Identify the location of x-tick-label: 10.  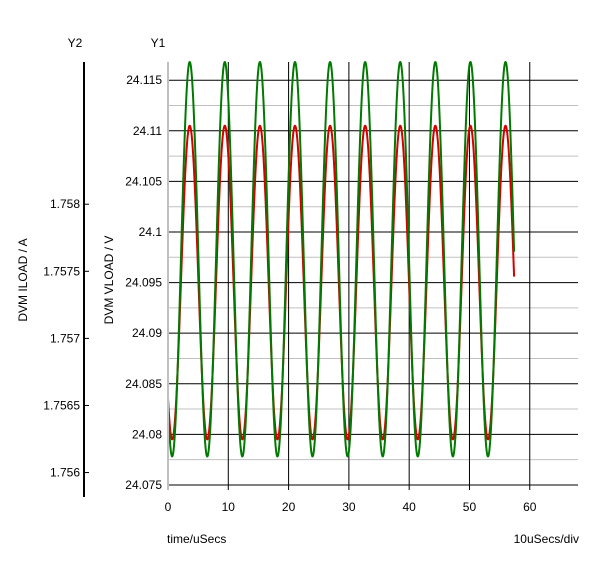
(229, 507).